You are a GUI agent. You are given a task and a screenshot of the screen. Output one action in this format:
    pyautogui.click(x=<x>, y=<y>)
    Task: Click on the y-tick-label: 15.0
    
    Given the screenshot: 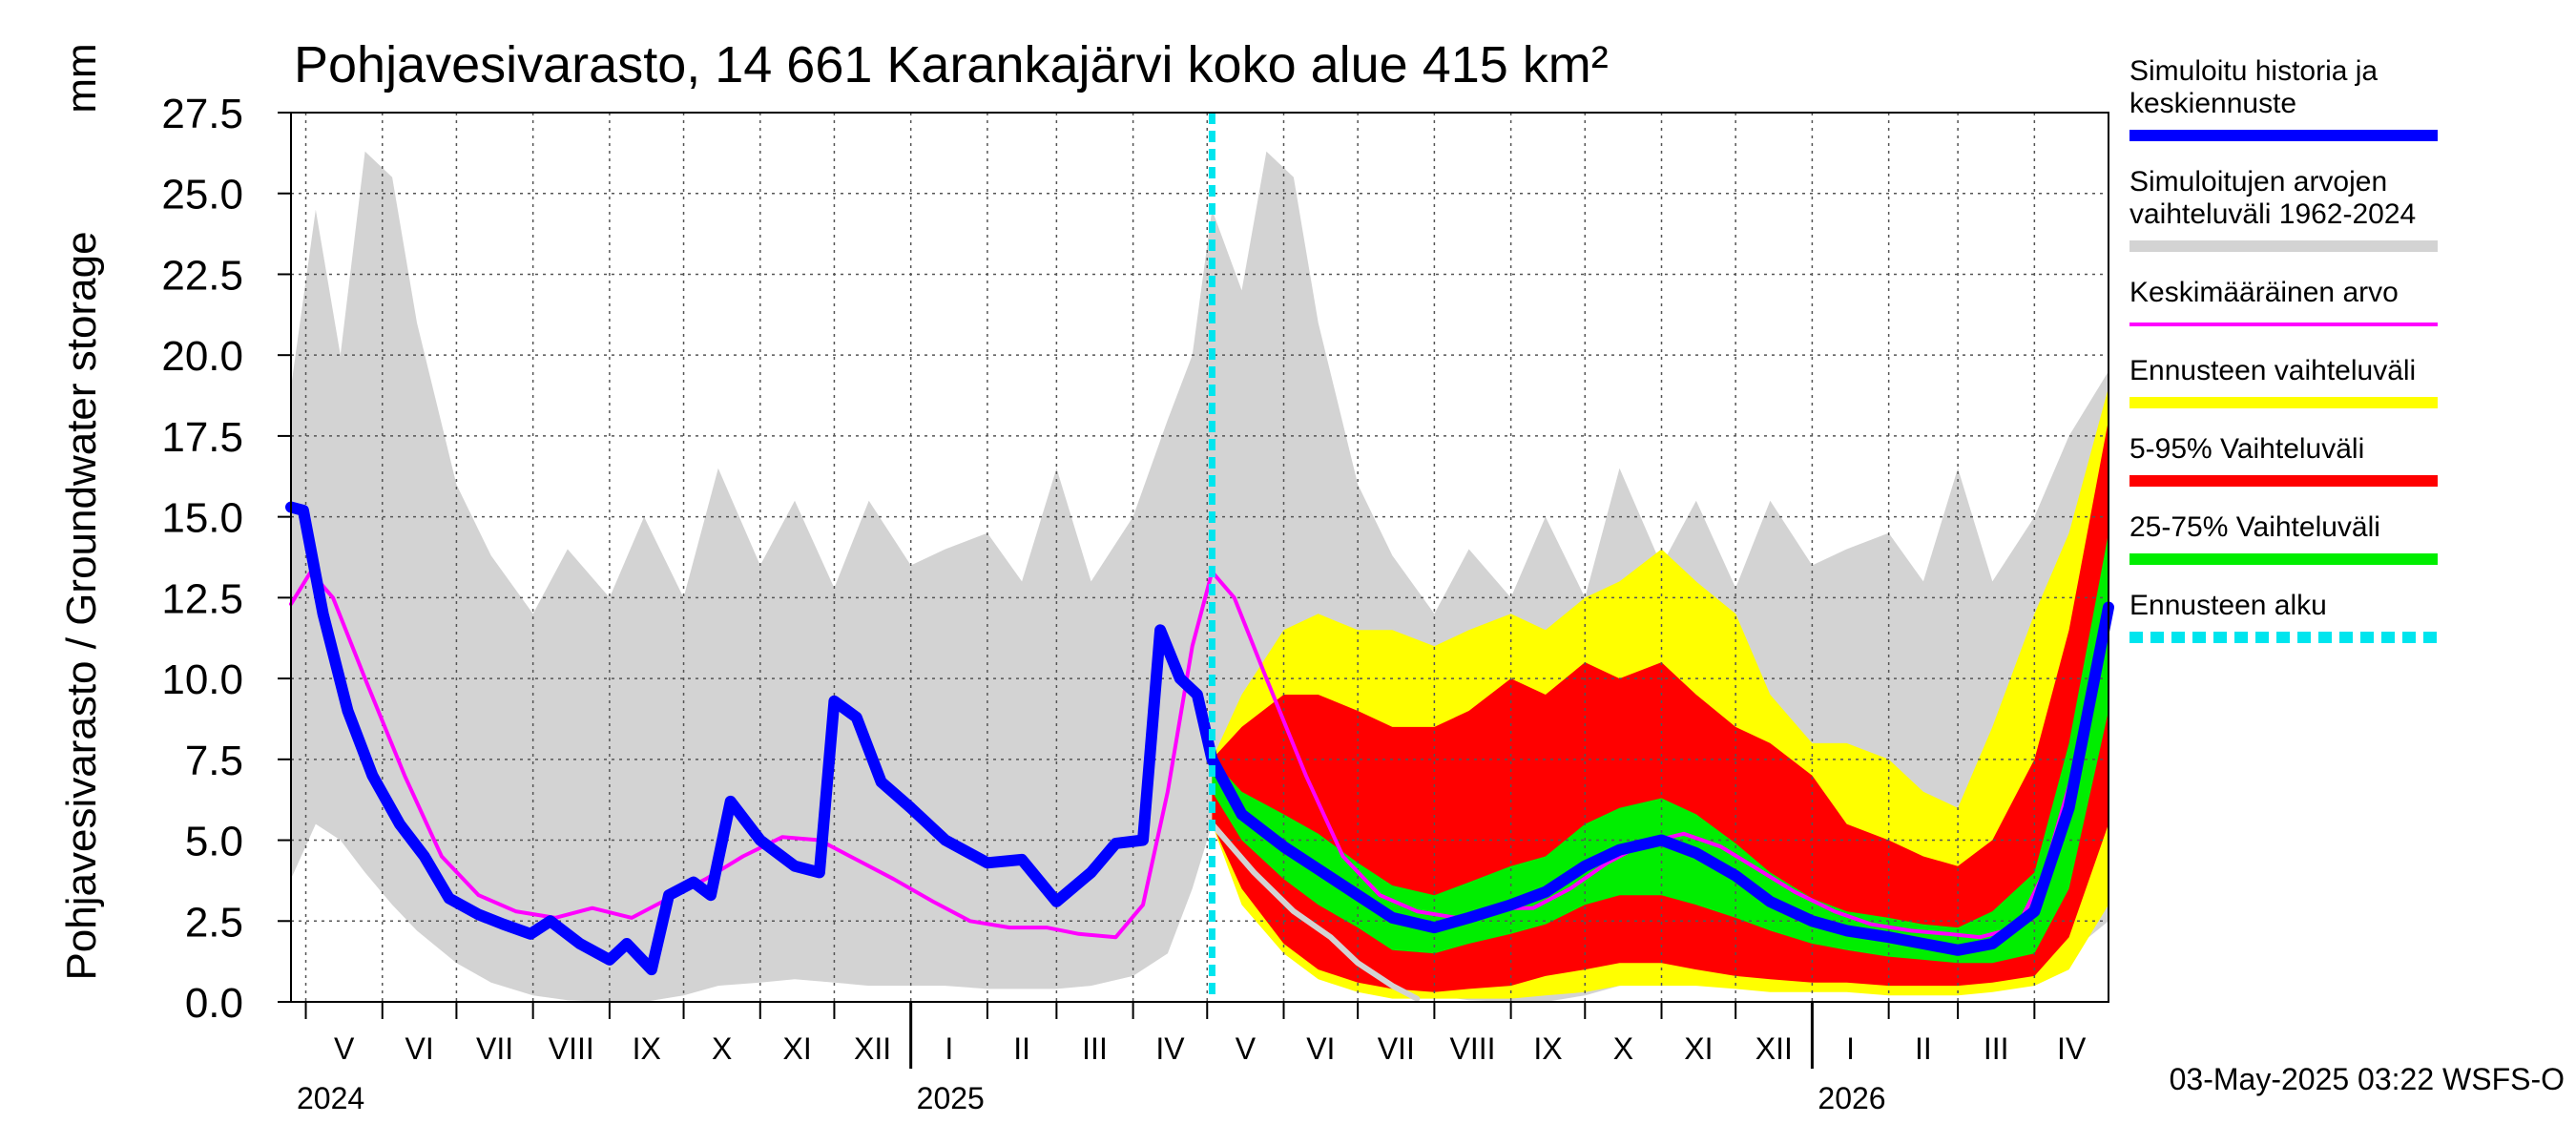 What is the action you would take?
    pyautogui.click(x=202, y=518)
    